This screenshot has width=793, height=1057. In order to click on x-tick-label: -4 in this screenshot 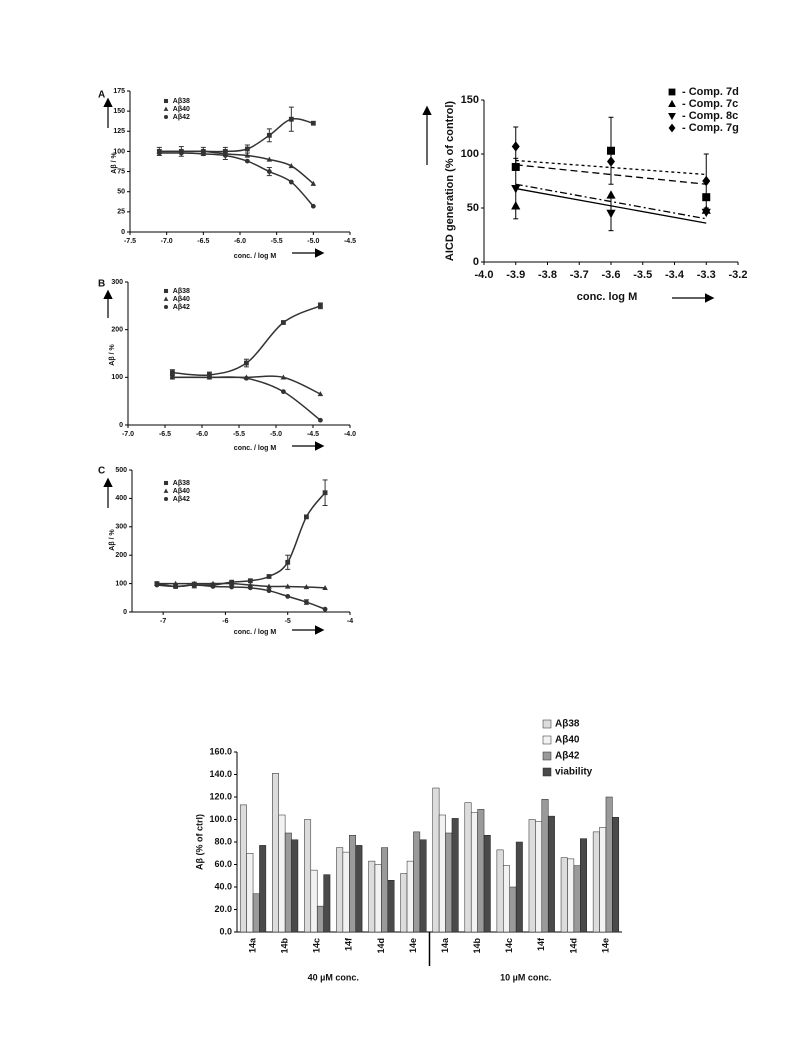, I will do `click(350, 621)`.